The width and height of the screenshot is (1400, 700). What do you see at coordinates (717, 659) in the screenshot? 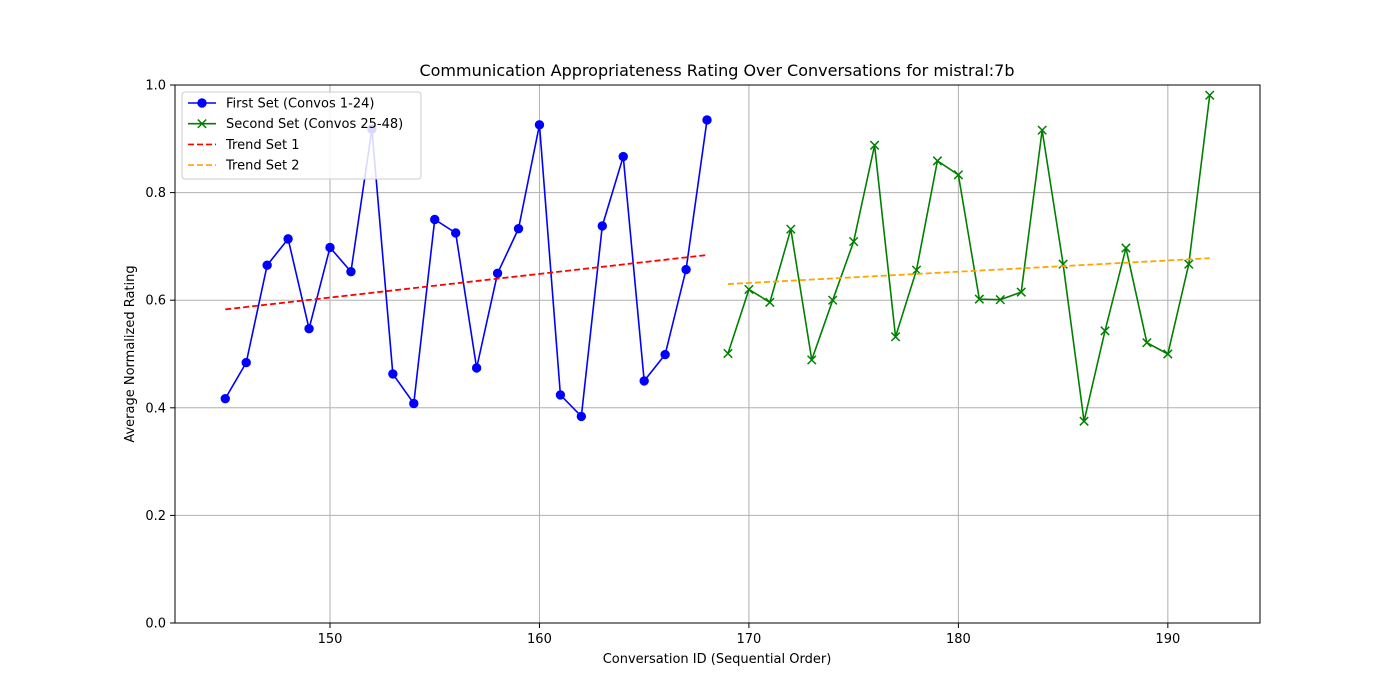
I see `x-axis-label: Conversation ID (Sequential Order)` at bounding box center [717, 659].